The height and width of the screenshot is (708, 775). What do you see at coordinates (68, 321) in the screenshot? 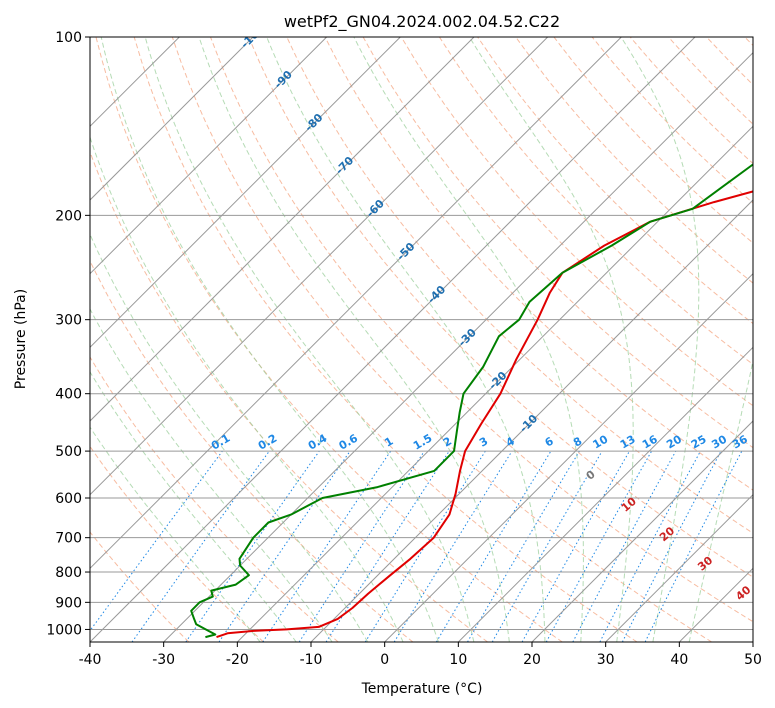
I see `y-tick-label: 300` at bounding box center [68, 321].